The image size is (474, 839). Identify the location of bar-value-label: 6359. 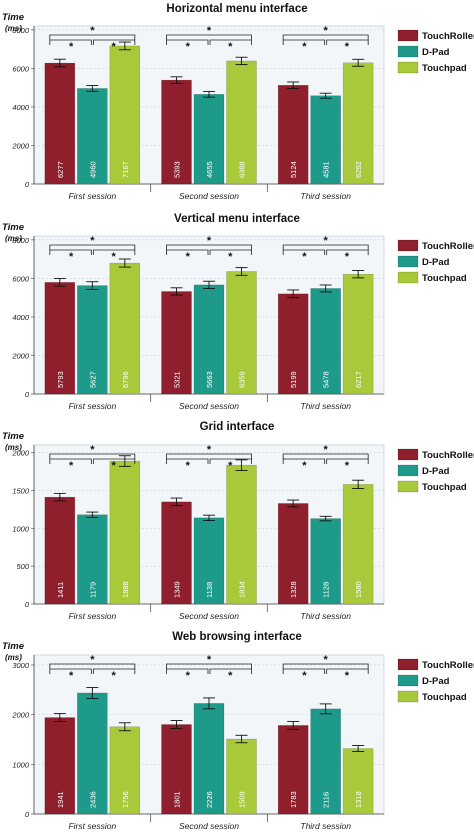
(242, 379).